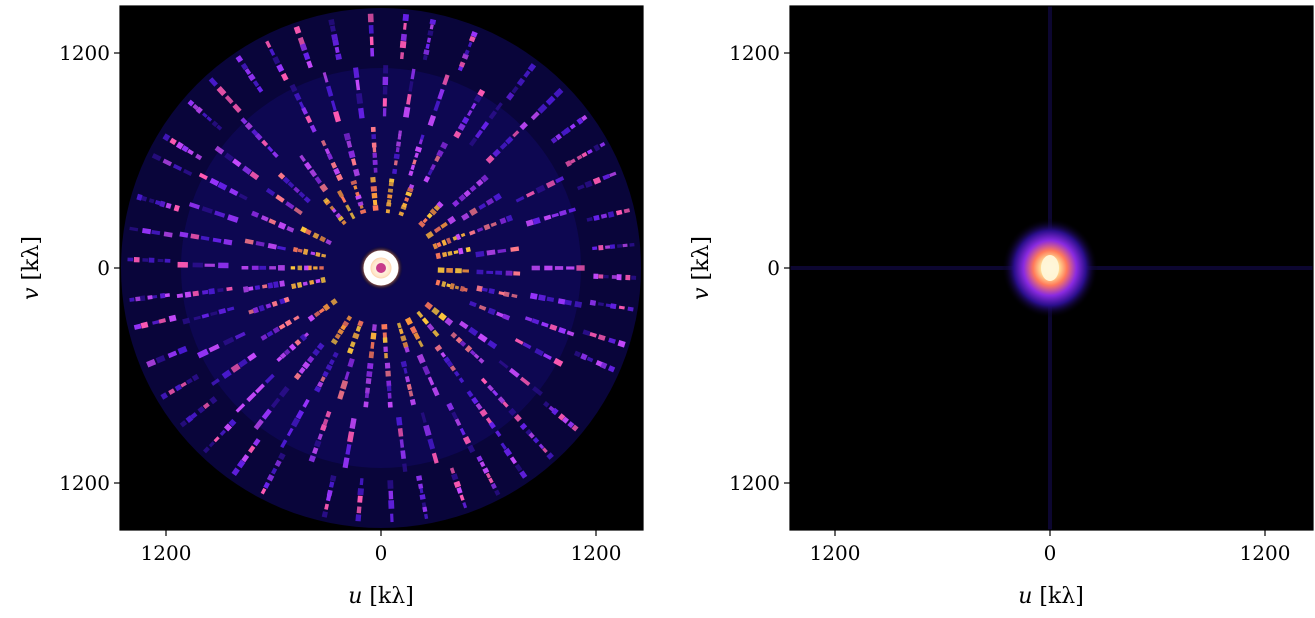 This screenshot has width=1315, height=618. What do you see at coordinates (84, 483) in the screenshot?
I see `y-tick-label: 1200` at bounding box center [84, 483].